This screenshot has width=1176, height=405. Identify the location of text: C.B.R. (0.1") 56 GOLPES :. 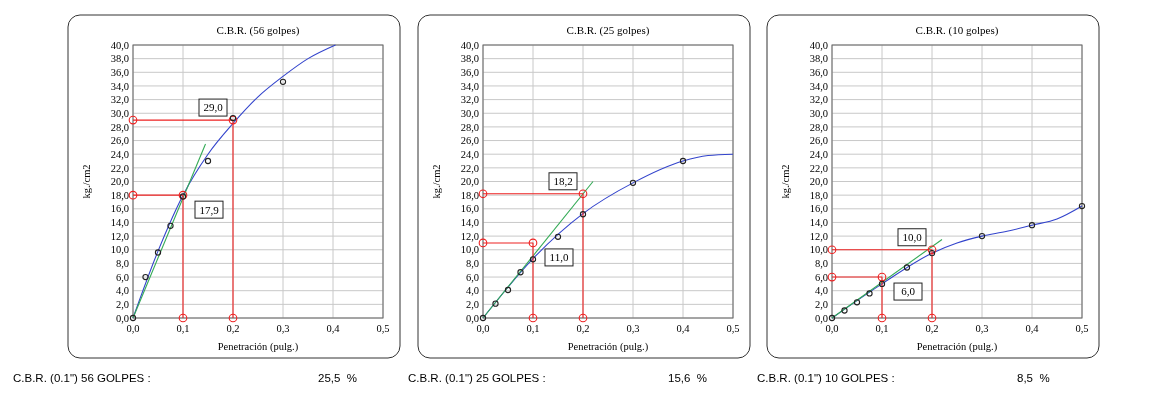
(82, 378).